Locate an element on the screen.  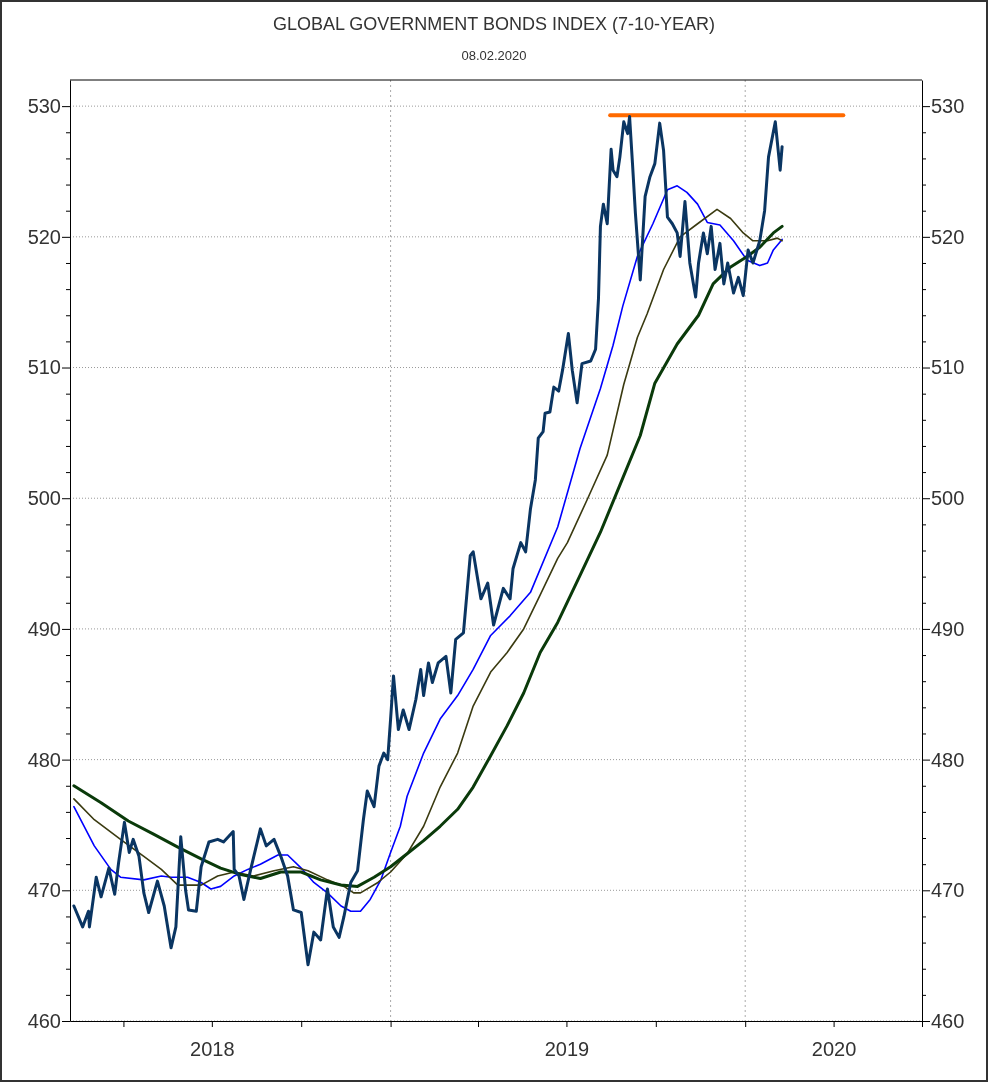
x-tick-label: 2019 is located at coordinates (567, 1049).